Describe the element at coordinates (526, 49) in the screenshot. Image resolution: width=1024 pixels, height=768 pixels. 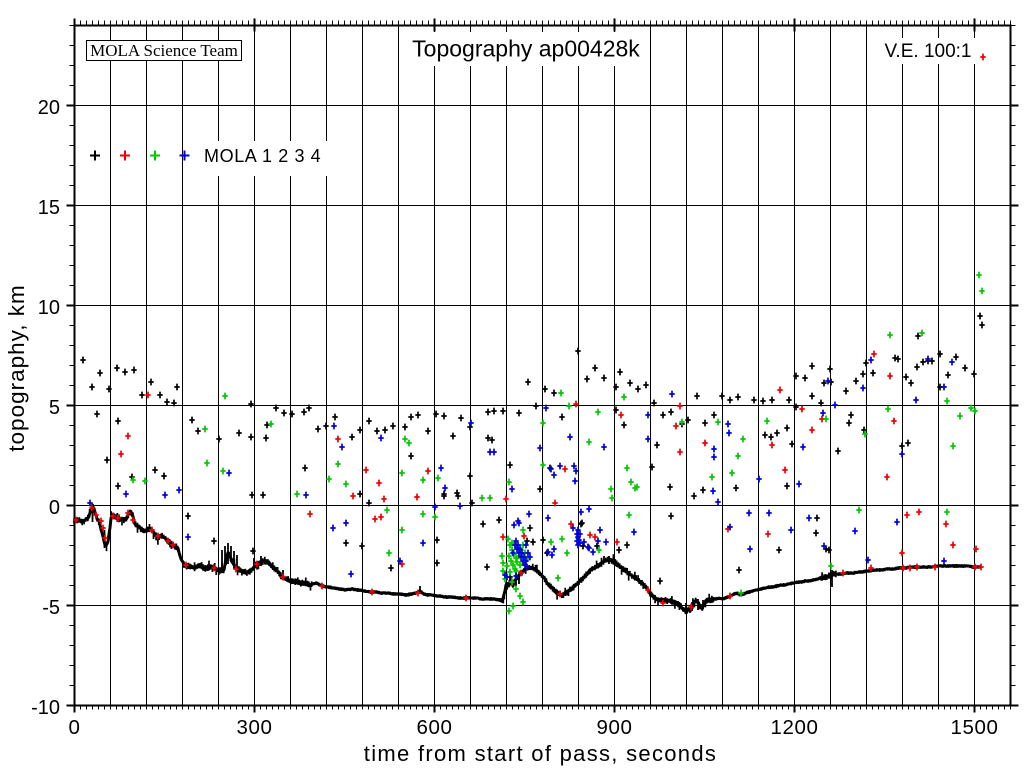
I see `svg-text: Topography ap00428k` at that location.